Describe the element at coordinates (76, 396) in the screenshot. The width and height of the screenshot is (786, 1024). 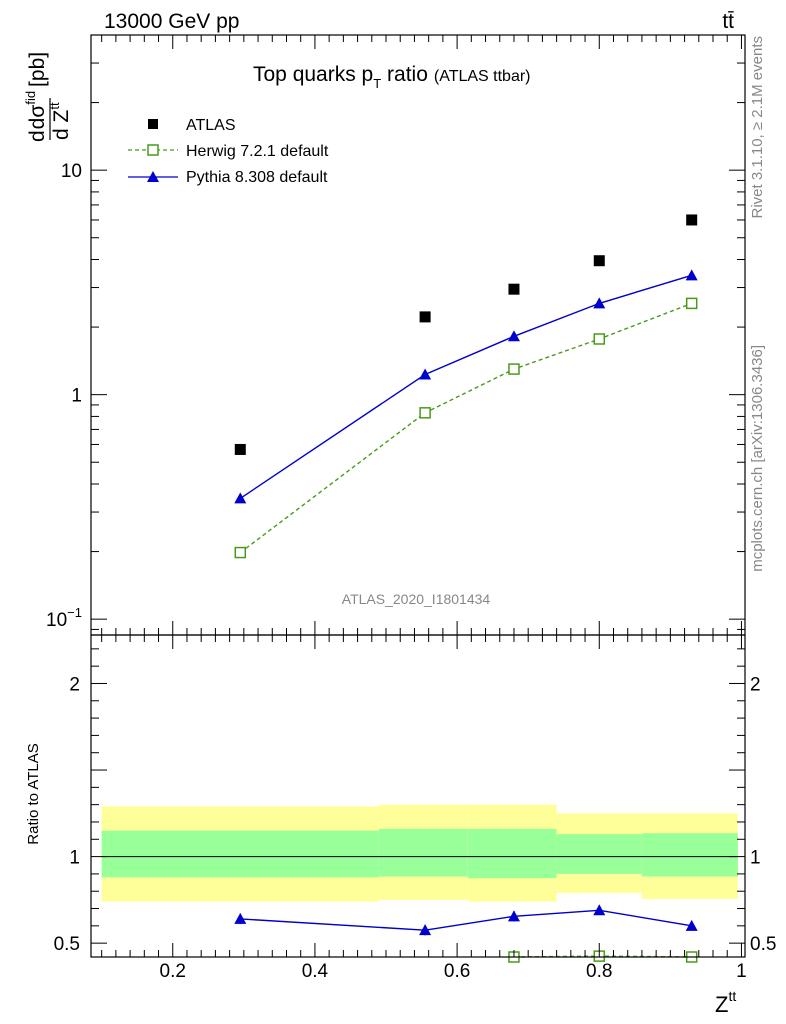
I see `y-tick-label-1: 1` at that location.